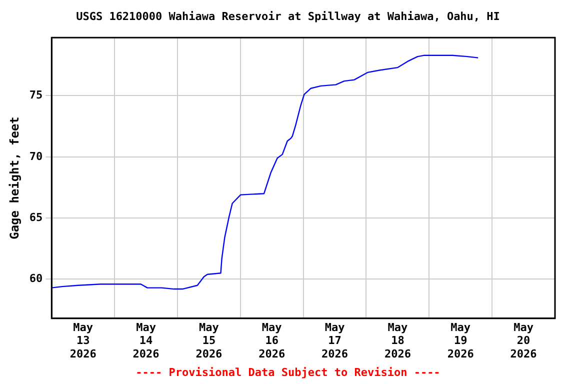  What do you see at coordinates (524, 340) in the screenshot?
I see `x-tick-label: May 20 2026` at bounding box center [524, 340].